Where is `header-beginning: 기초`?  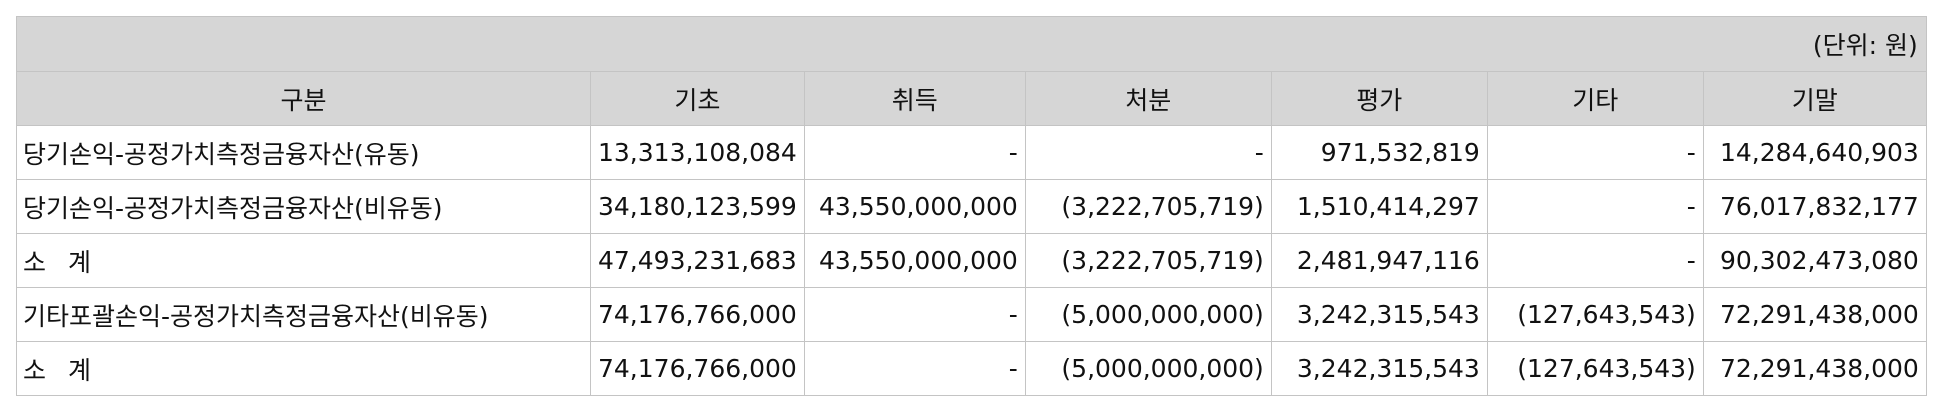
header-beginning: 기초 is located at coordinates (697, 98).